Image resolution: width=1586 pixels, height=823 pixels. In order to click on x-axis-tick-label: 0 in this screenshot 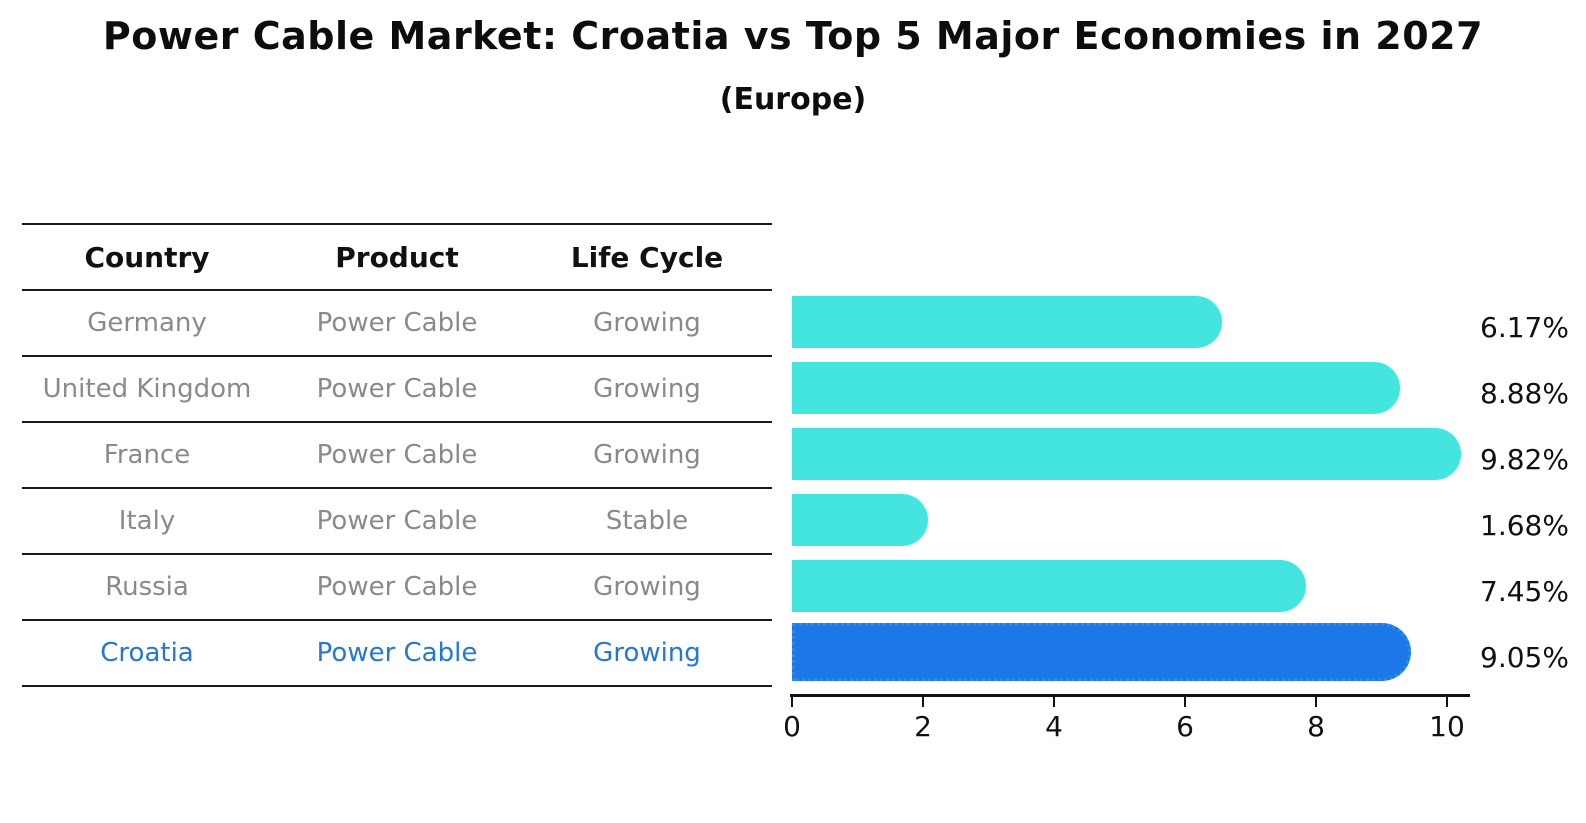, I will do `click(792, 726)`.